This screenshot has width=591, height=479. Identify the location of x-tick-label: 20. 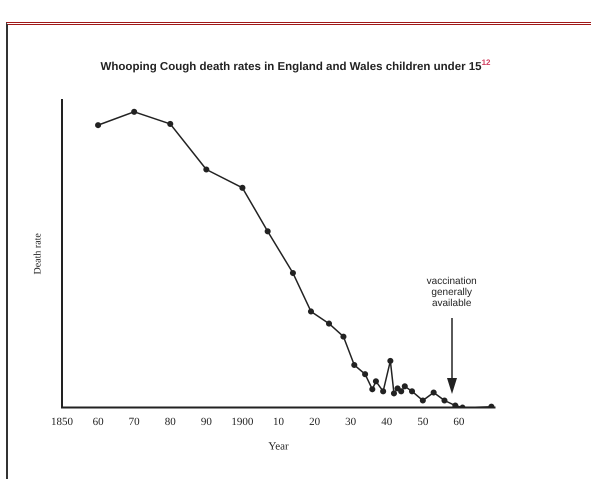
(315, 422).